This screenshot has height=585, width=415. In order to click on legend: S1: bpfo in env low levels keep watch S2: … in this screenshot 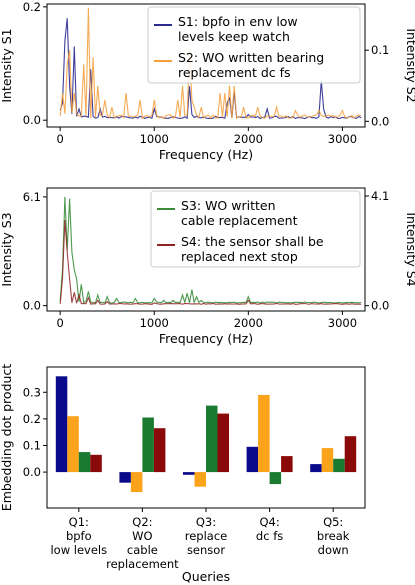, I will do `click(254, 45)`.